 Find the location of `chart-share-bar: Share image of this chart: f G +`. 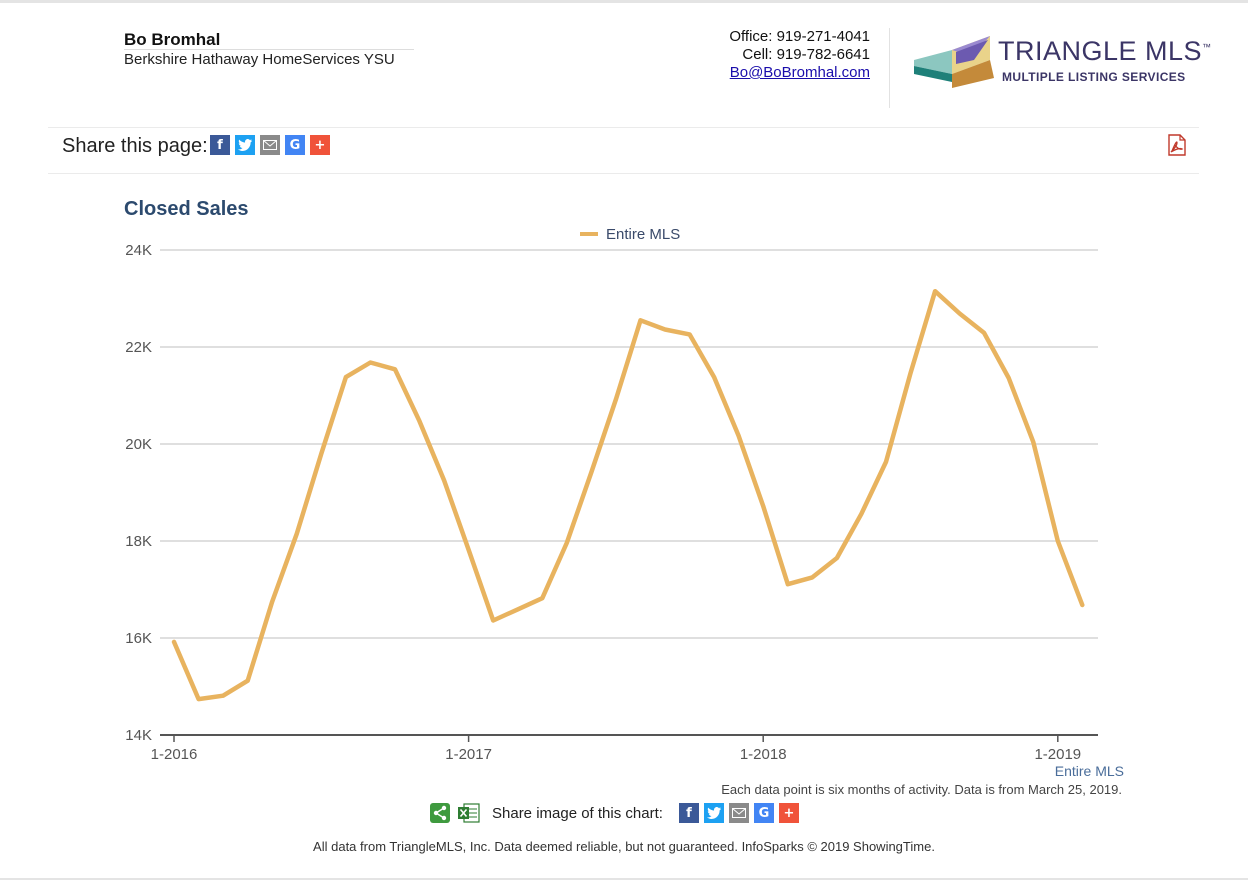

chart-share-bar: Share image of this chart: f G + is located at coordinates (614, 813).